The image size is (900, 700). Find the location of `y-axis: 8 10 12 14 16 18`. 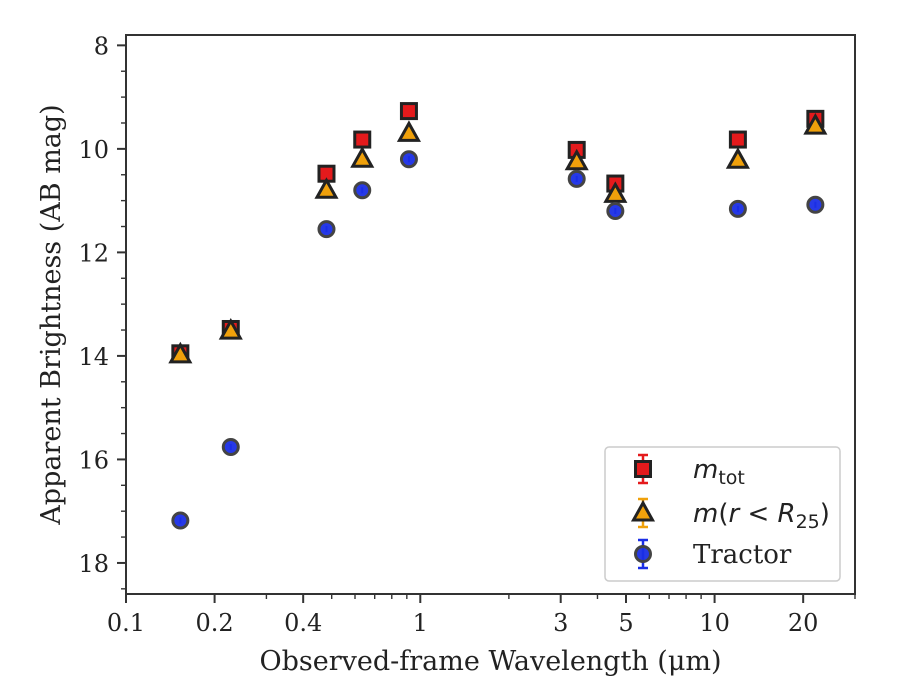

y-axis: 8 10 12 14 16 18 is located at coordinates (102, 311).